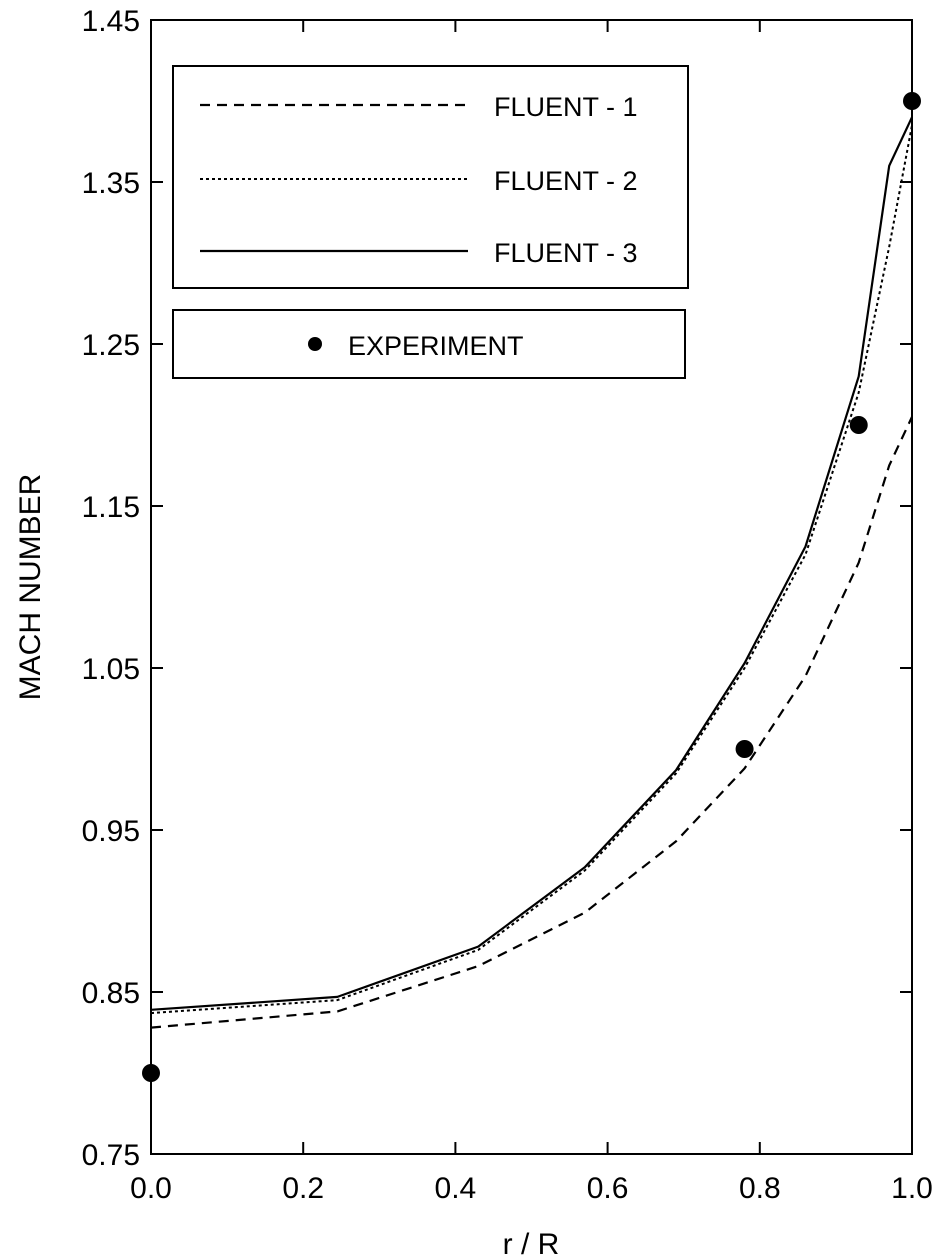  What do you see at coordinates (151, 1188) in the screenshot?
I see `x-tick-label: 0.0` at bounding box center [151, 1188].